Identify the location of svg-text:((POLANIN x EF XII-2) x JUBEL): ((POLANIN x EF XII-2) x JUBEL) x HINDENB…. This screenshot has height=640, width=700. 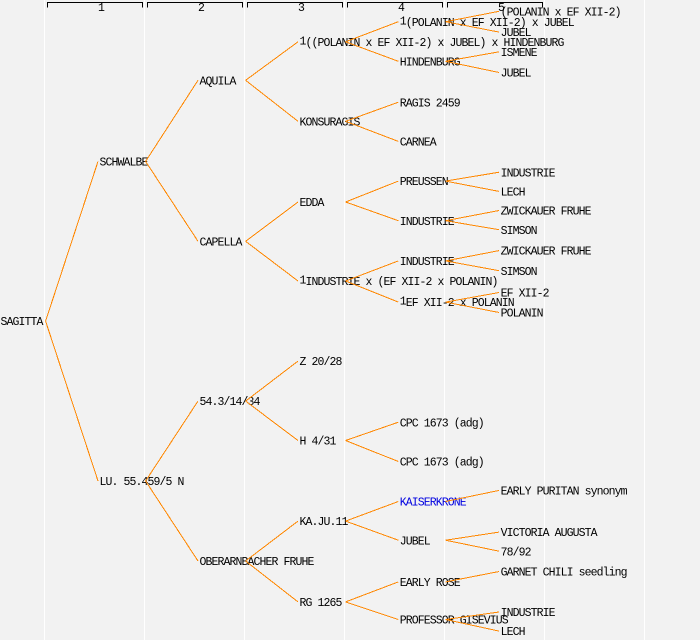
(435, 43).